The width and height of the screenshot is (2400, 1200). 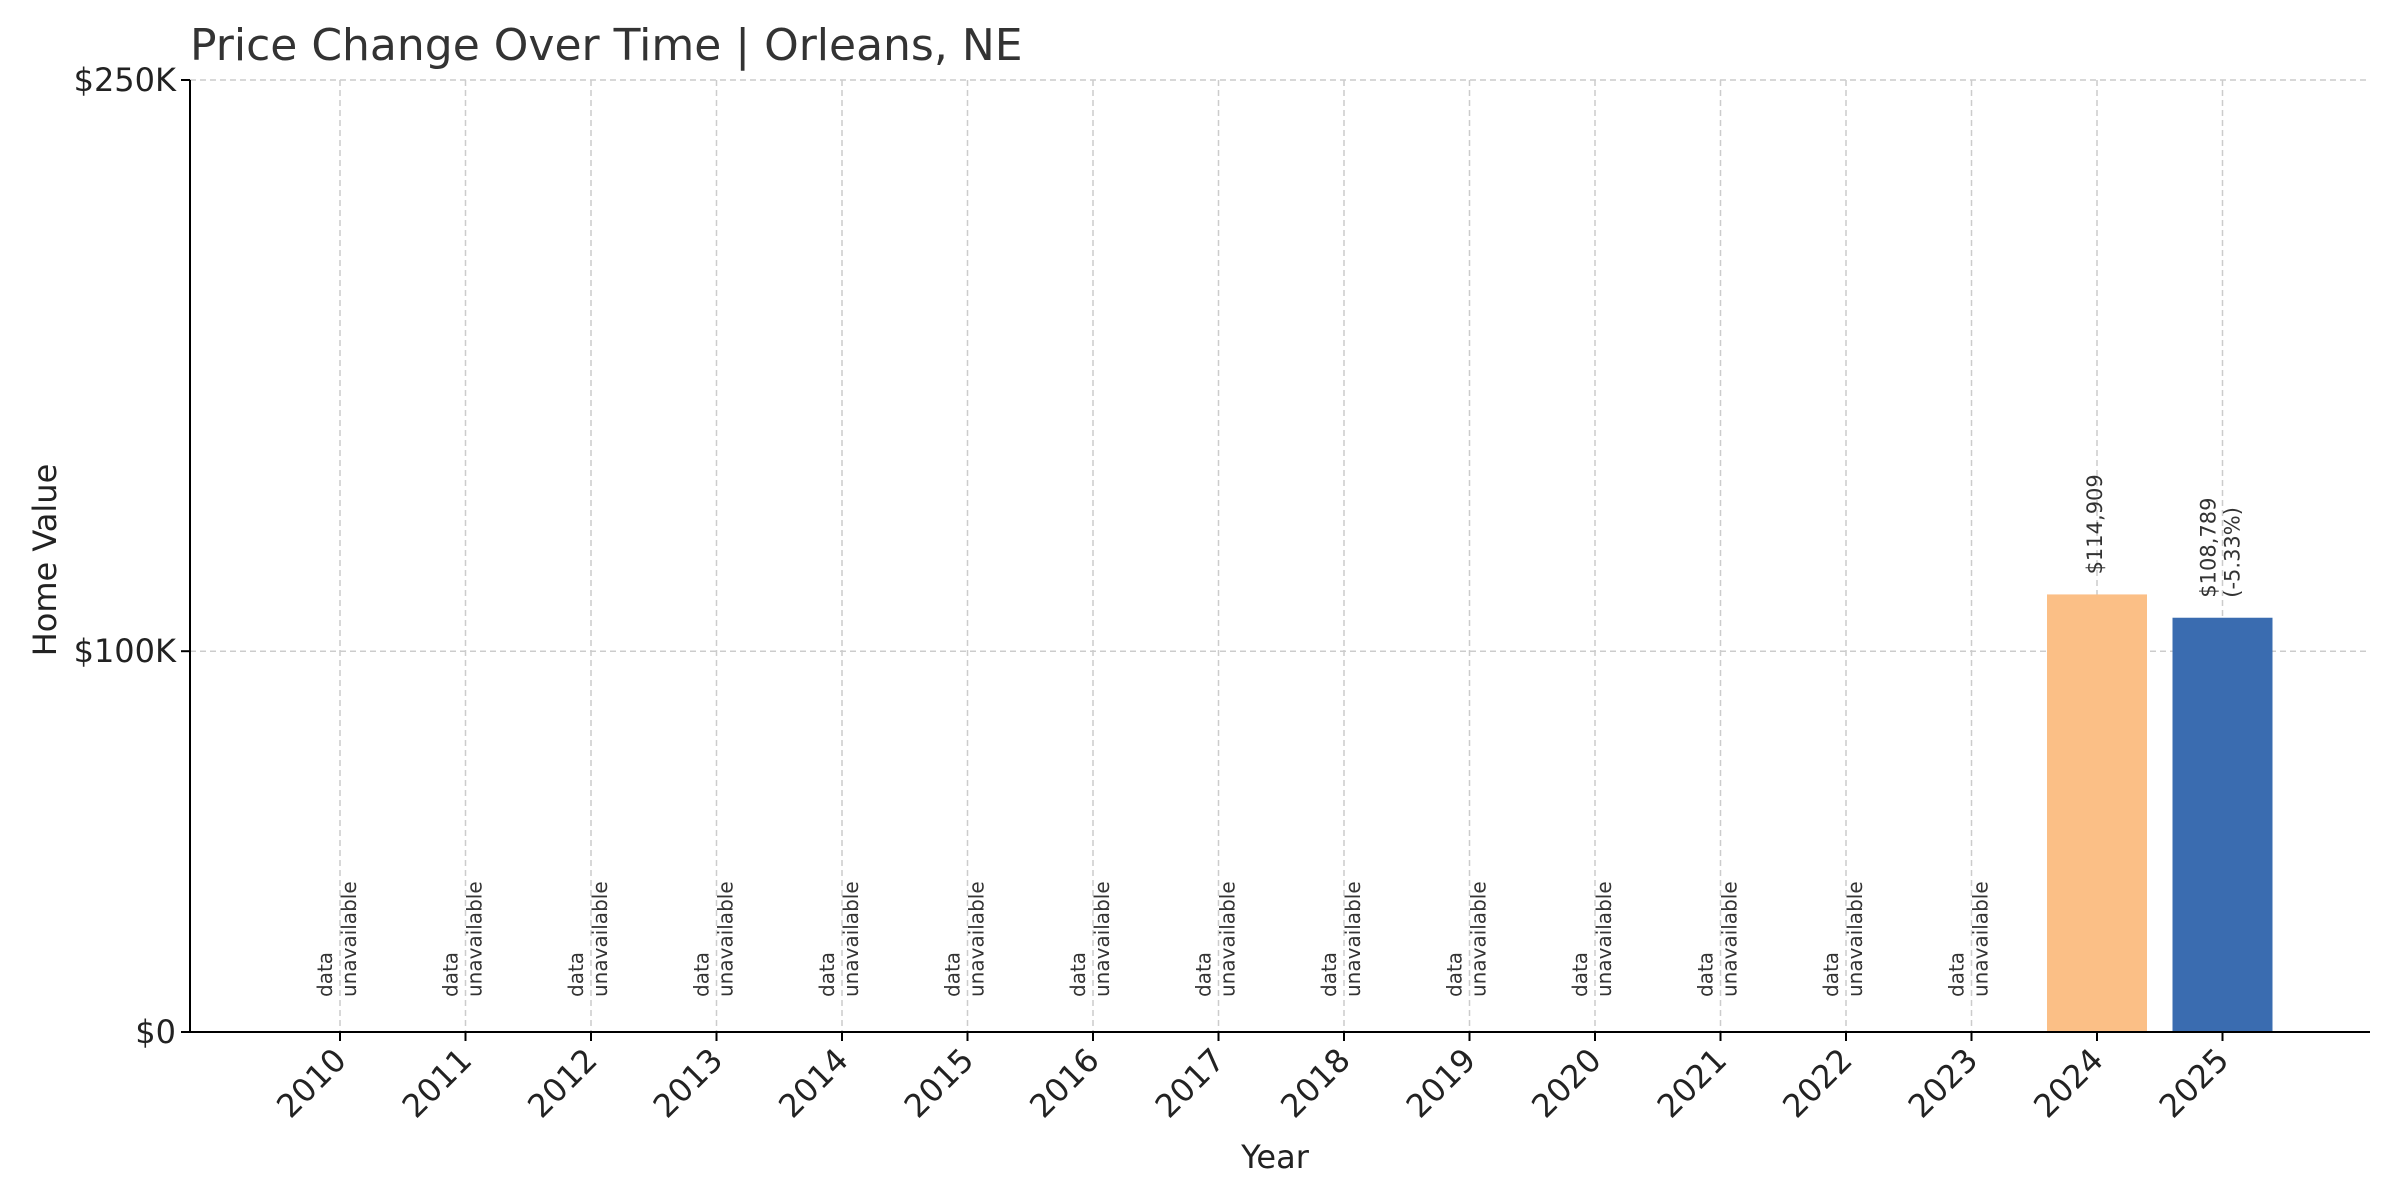 What do you see at coordinates (562, 1083) in the screenshot?
I see `x-tick-label: 2012` at bounding box center [562, 1083].